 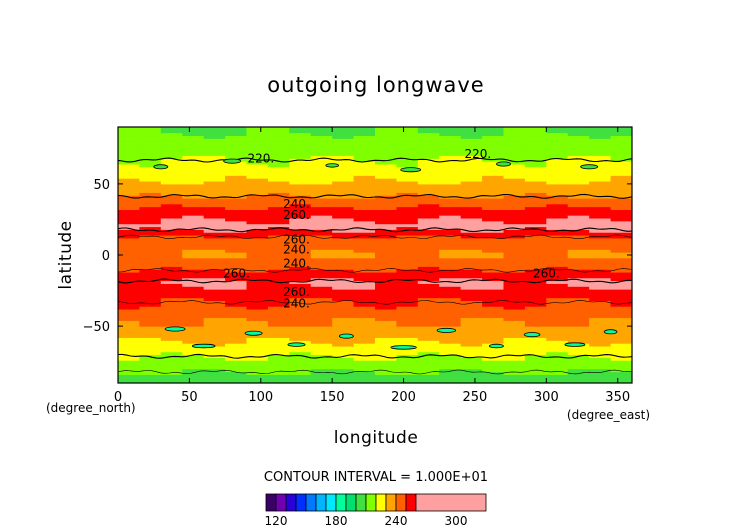 I want to click on colorbar: 120 180 240 300, so click(x=376, y=510).